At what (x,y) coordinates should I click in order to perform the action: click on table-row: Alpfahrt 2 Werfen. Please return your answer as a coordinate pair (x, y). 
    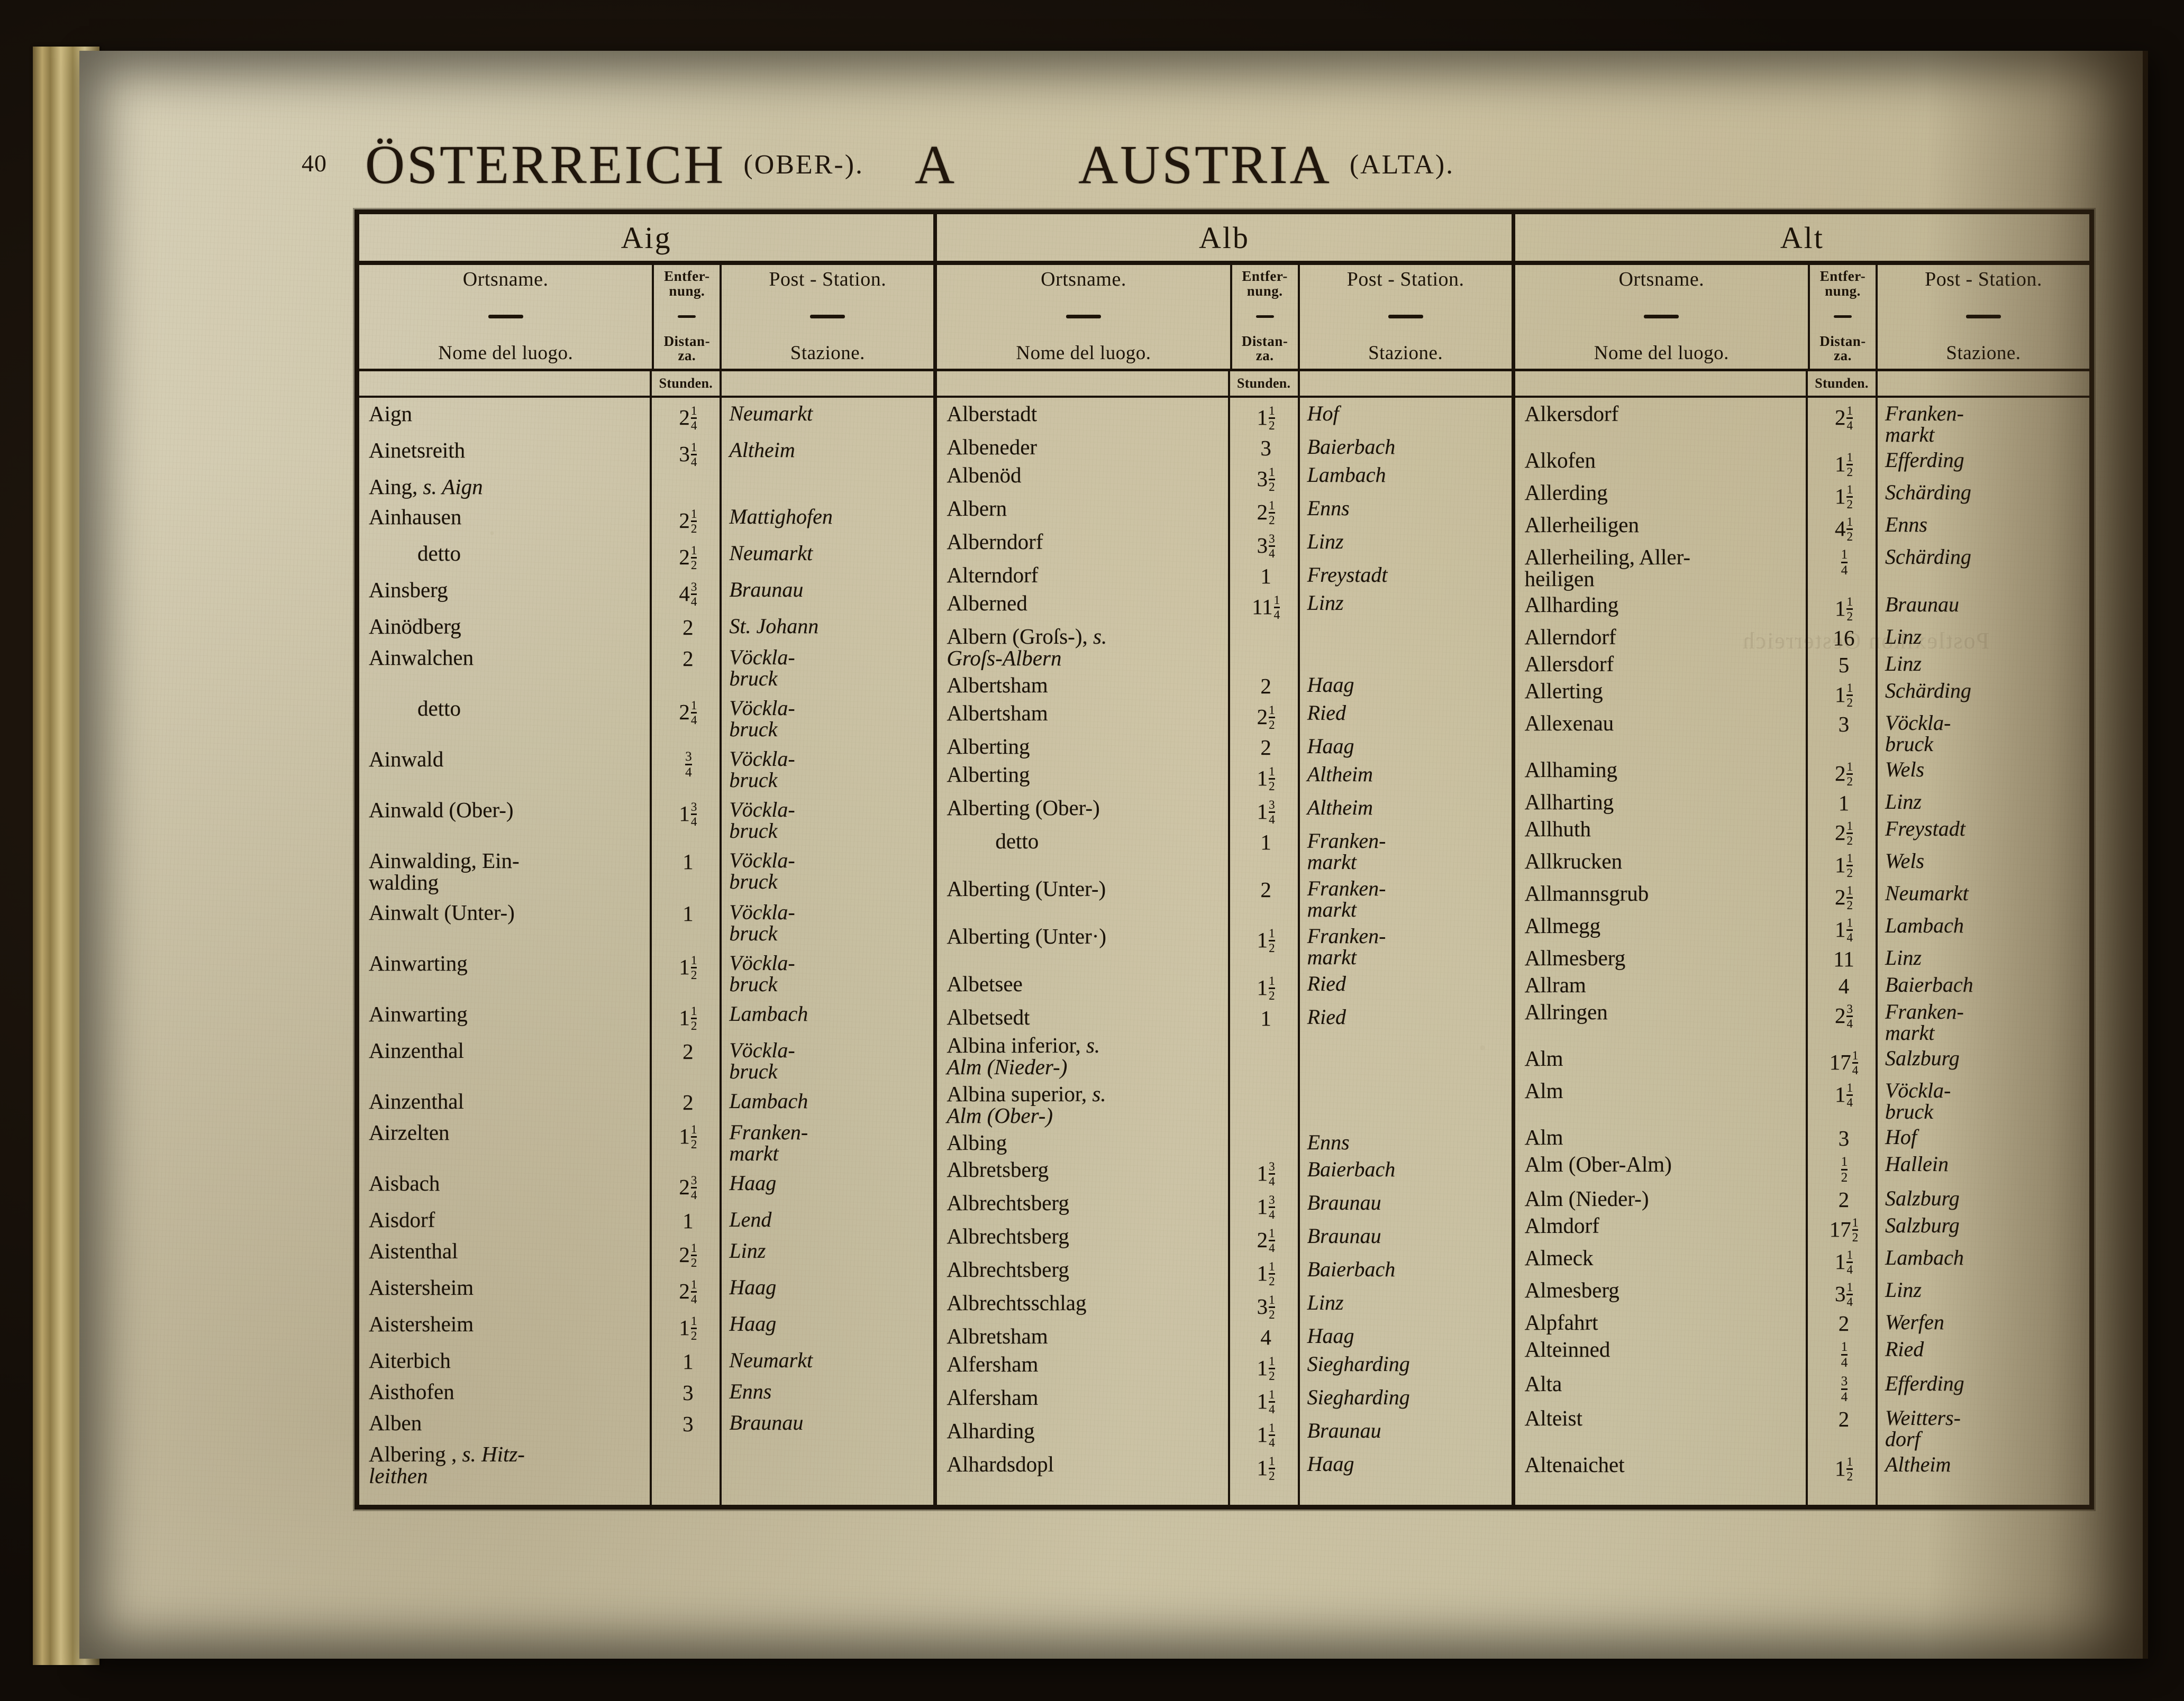
    Looking at the image, I should click on (1802, 1323).